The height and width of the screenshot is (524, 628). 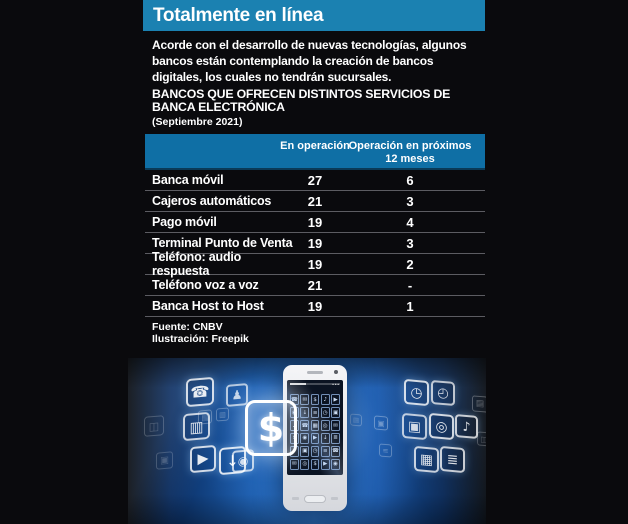 I want to click on page-title: Totalmente en línea, so click(x=238, y=15).